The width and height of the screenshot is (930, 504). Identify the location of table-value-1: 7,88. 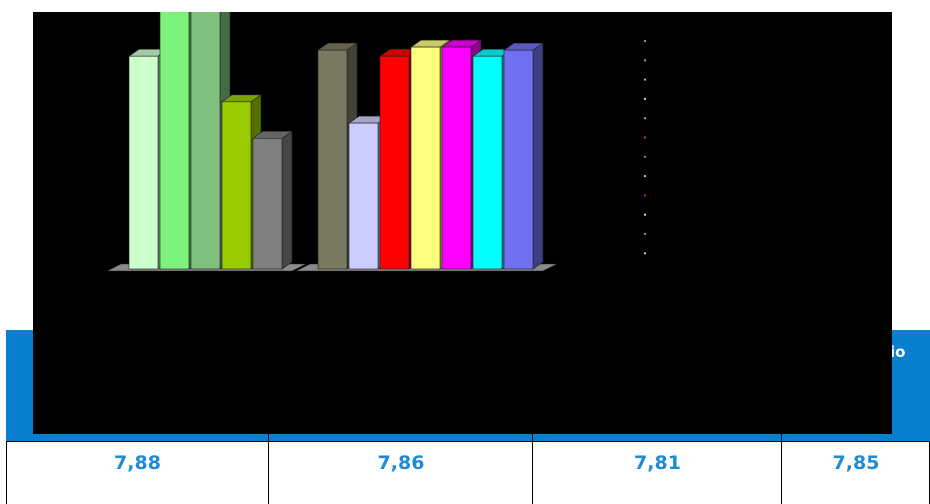
(137, 463).